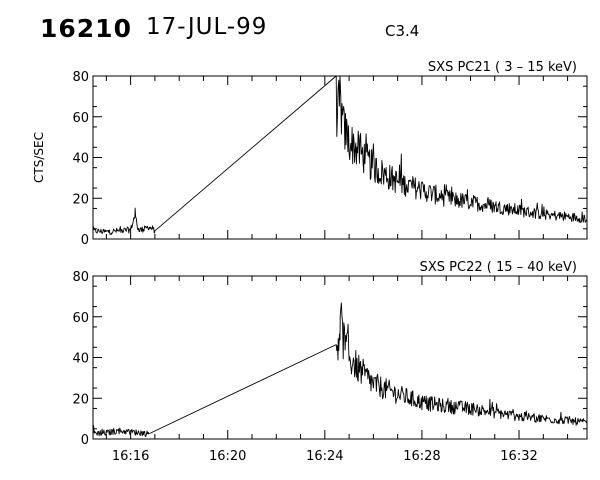  What do you see at coordinates (207, 27) in the screenshot?
I see `event-date: 17-JUL-99` at bounding box center [207, 27].